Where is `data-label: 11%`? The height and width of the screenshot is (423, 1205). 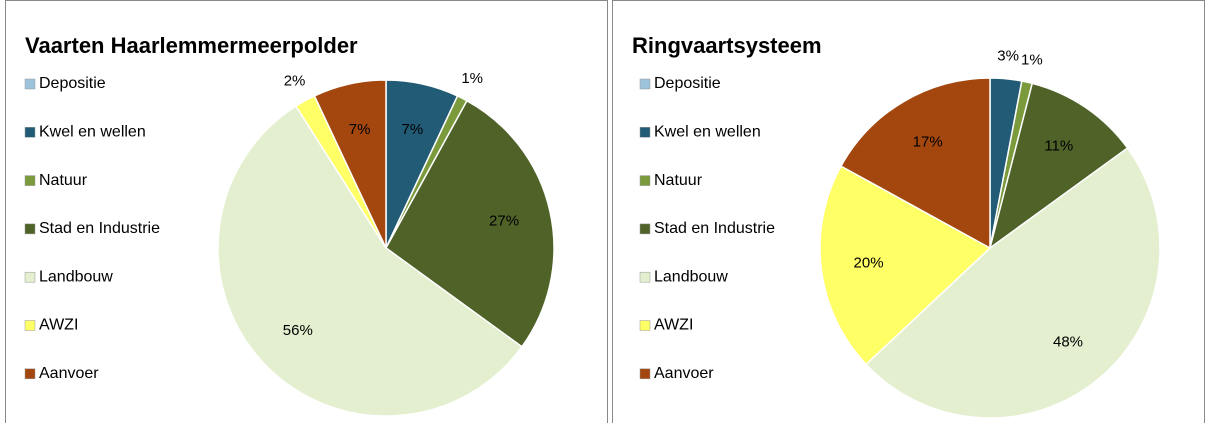 data-label: 11% is located at coordinates (1058, 146).